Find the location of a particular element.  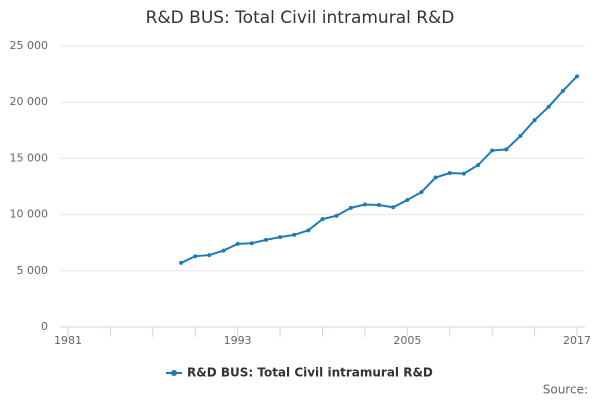

x-tick-label: 2017 is located at coordinates (577, 340).